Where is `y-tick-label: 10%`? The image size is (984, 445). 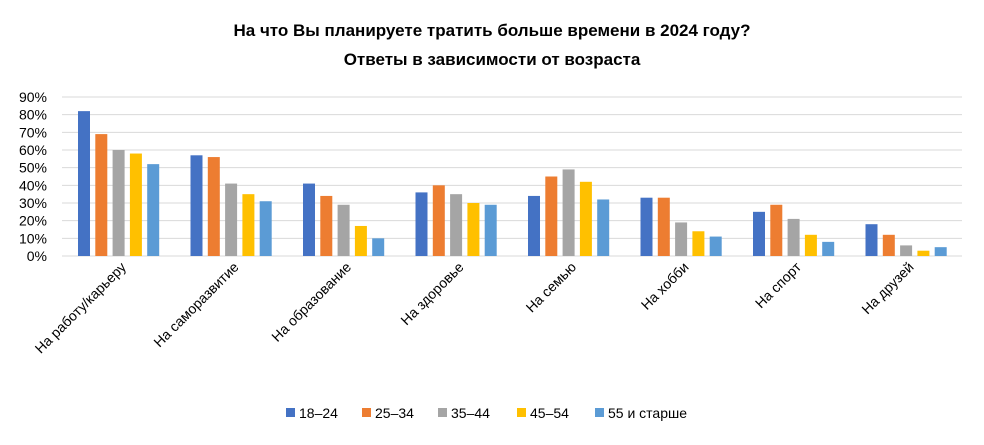 y-tick-label: 10% is located at coordinates (33, 238).